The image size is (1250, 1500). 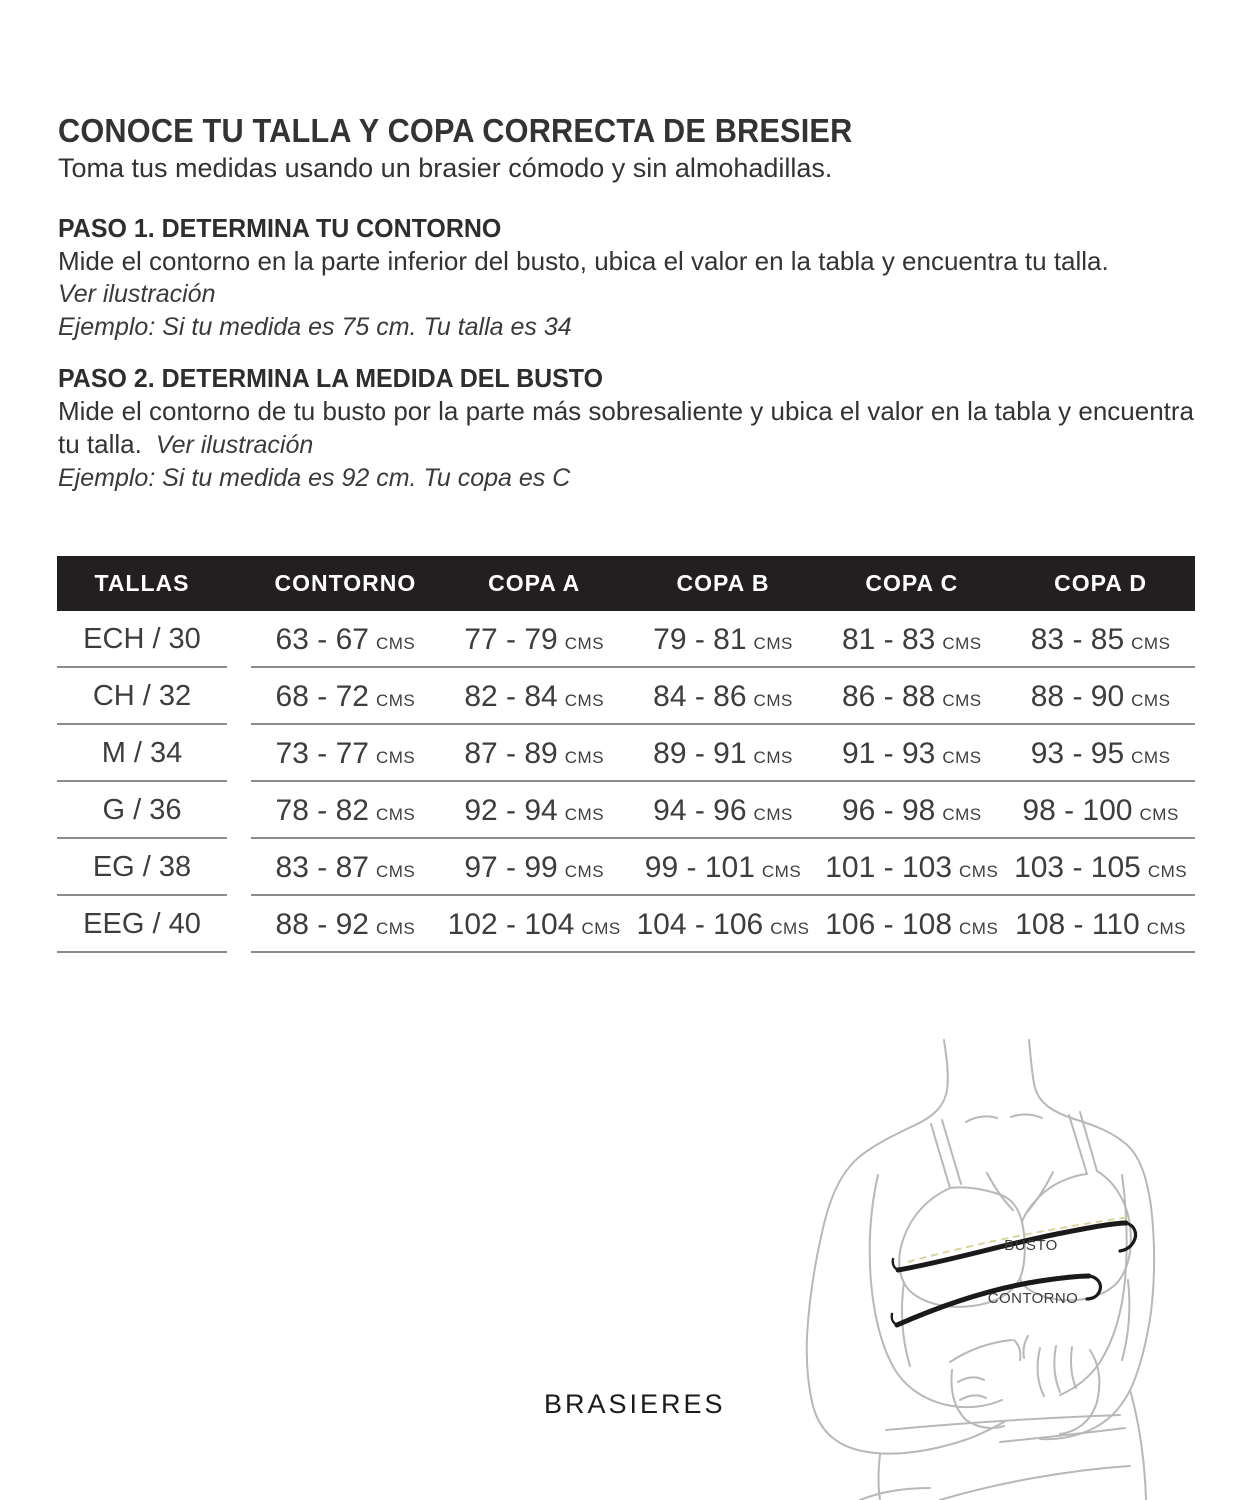 I want to click on measure-cell: 104 - 106 CMS, so click(x=723, y=924).